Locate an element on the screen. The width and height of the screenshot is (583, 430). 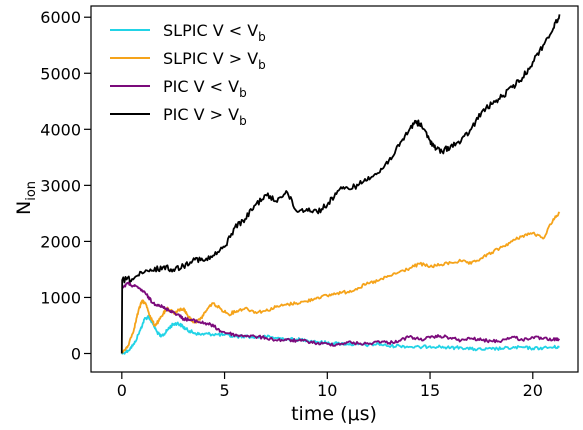
x-axis-ticks: 0 5 10 15 20 is located at coordinates (330, 386).